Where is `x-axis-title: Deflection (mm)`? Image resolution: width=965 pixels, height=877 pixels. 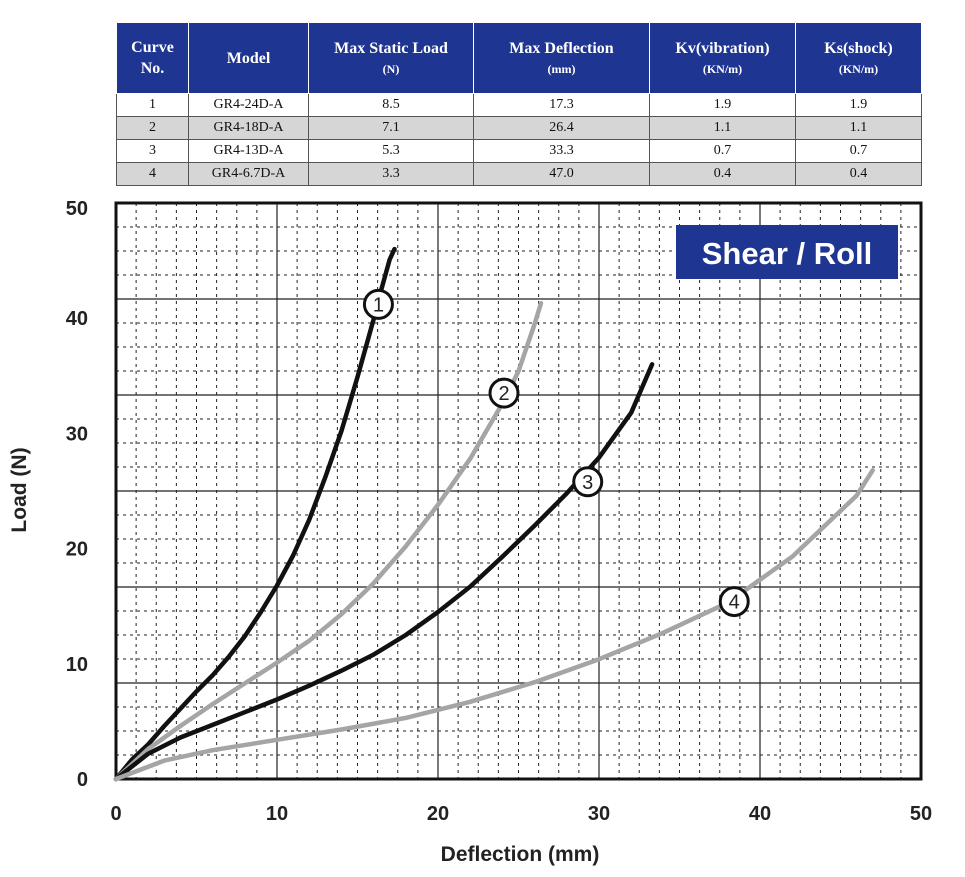 x-axis-title: Deflection (mm) is located at coordinates (520, 854).